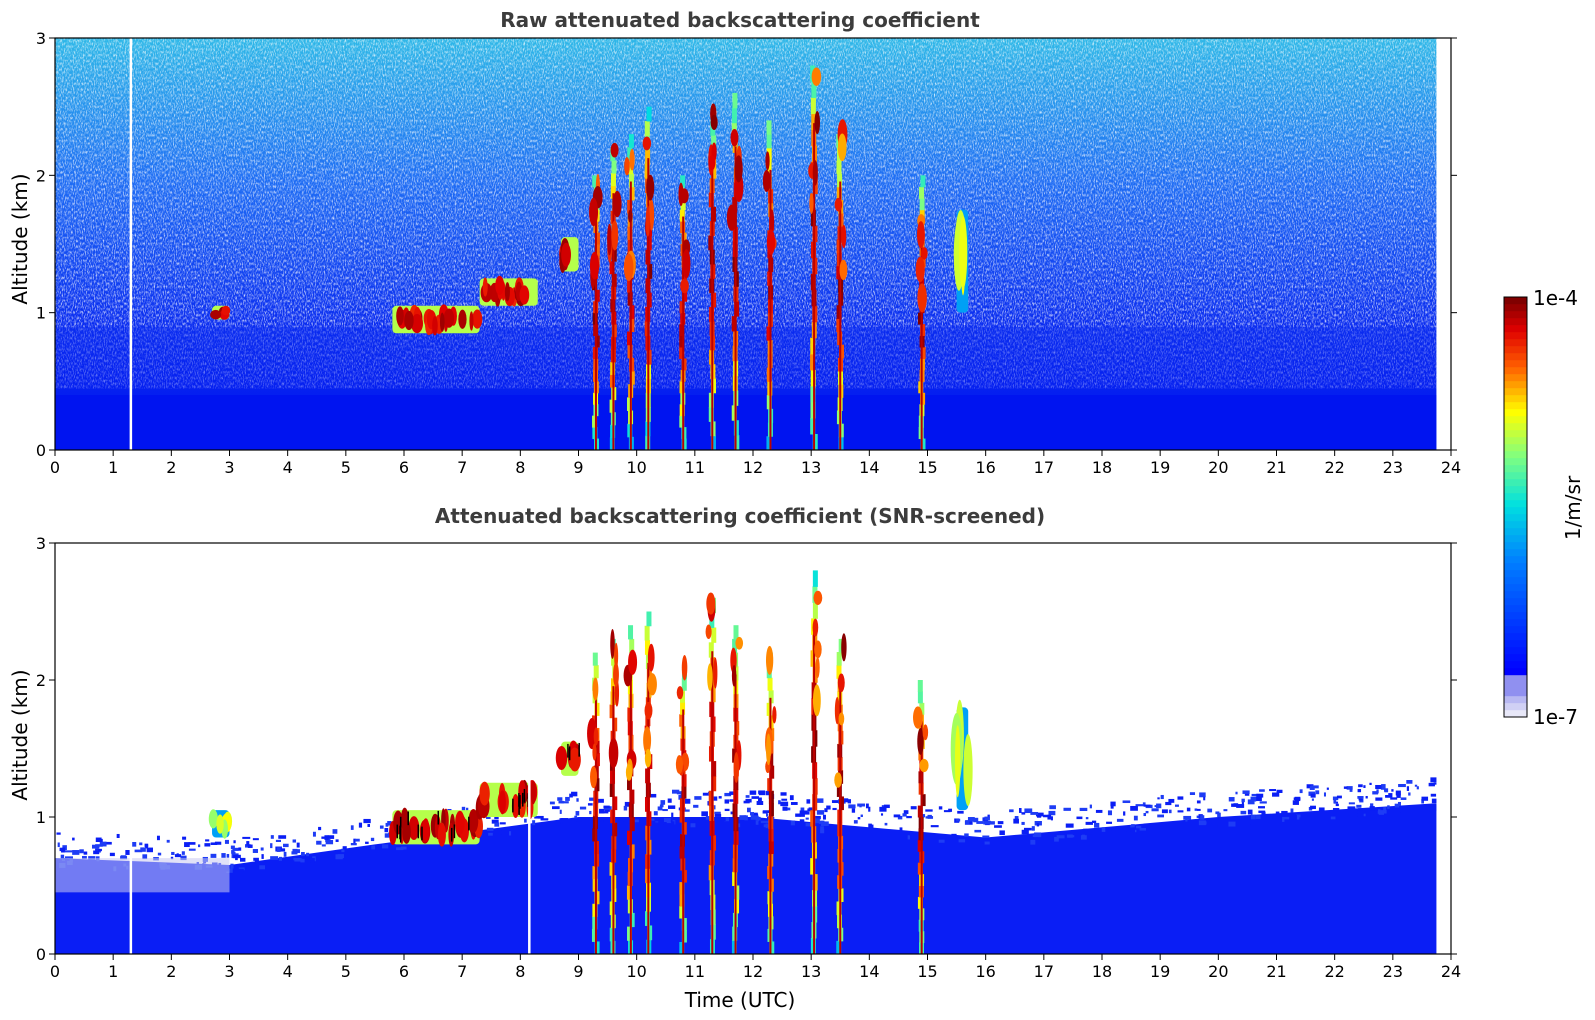 The height and width of the screenshot is (1020, 1595). Describe the element at coordinates (41, 38) in the screenshot. I see `y-tick-label: 3` at that location.